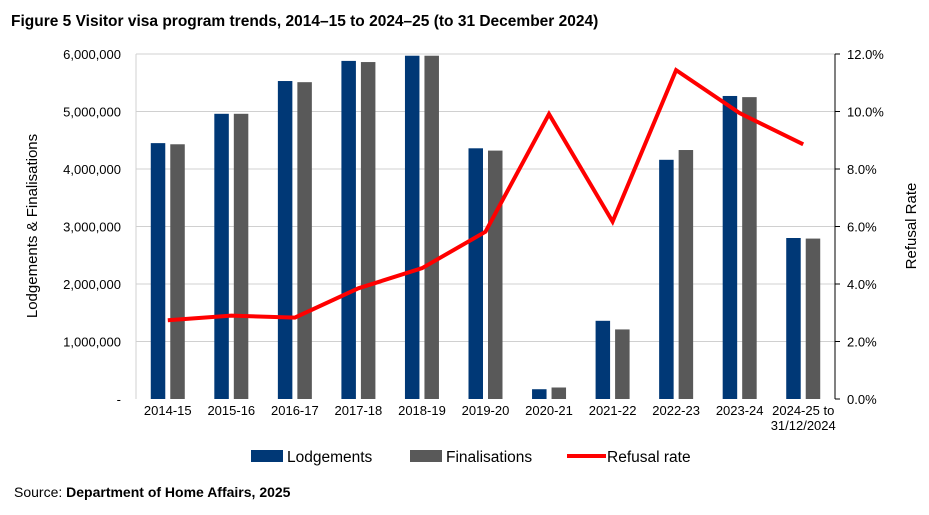 This screenshot has height=515, width=929. What do you see at coordinates (676, 410) in the screenshot?
I see `x-axis-tick-label: 2022-23` at bounding box center [676, 410].